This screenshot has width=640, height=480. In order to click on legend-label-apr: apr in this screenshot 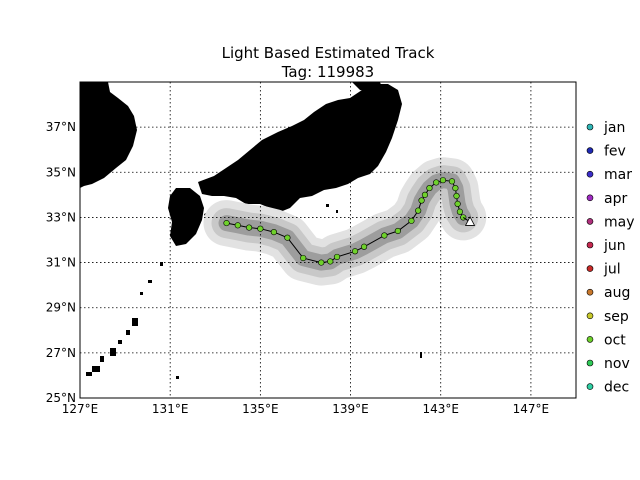, I will do `click(615, 199)`.